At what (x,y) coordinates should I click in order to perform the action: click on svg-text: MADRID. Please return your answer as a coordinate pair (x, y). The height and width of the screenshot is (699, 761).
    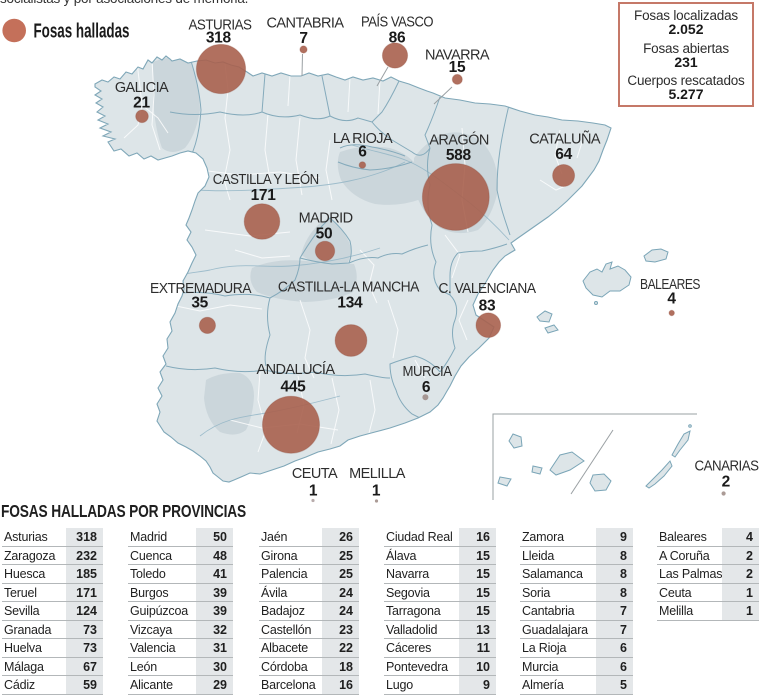
    Looking at the image, I should click on (326, 218).